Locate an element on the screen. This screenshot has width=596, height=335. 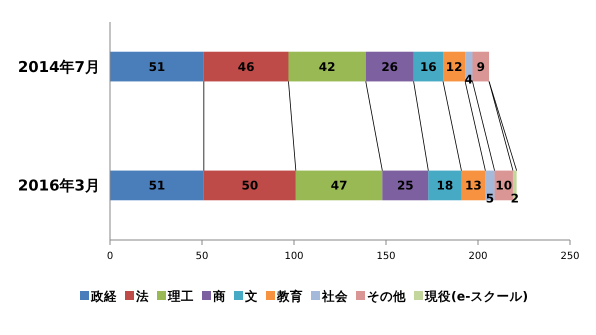
data-label: 5 is located at coordinates (490, 198).